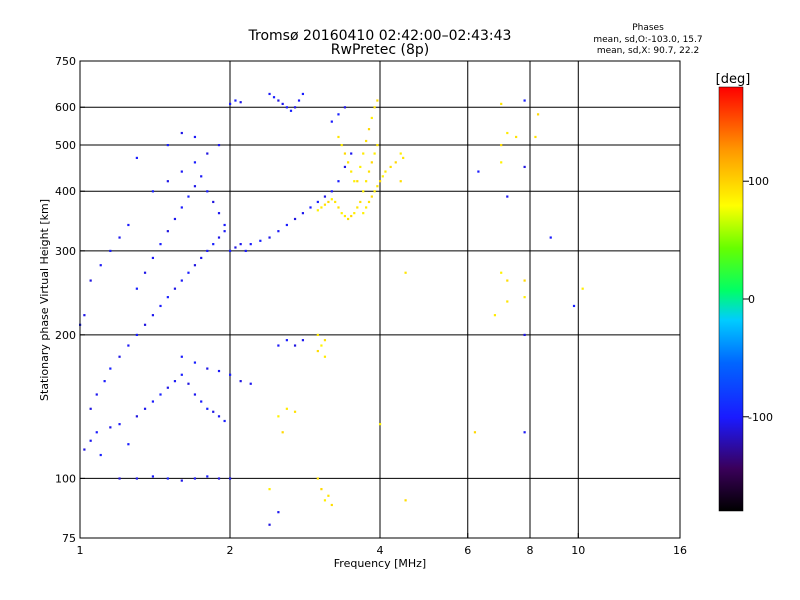 The image size is (800, 600). What do you see at coordinates (760, 417) in the screenshot?
I see `colorbar-tick-label: -100` at bounding box center [760, 417].